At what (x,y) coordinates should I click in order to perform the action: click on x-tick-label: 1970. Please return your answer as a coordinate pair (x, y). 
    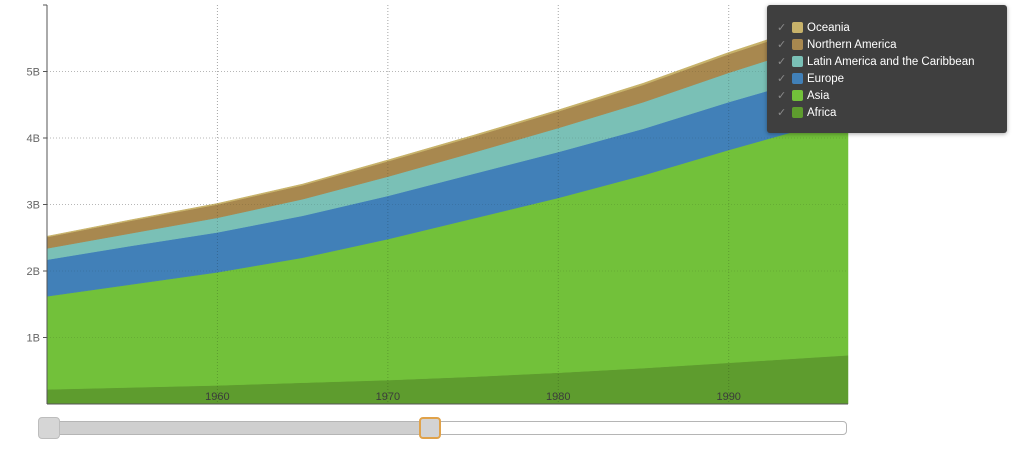
    Looking at the image, I should click on (388, 397).